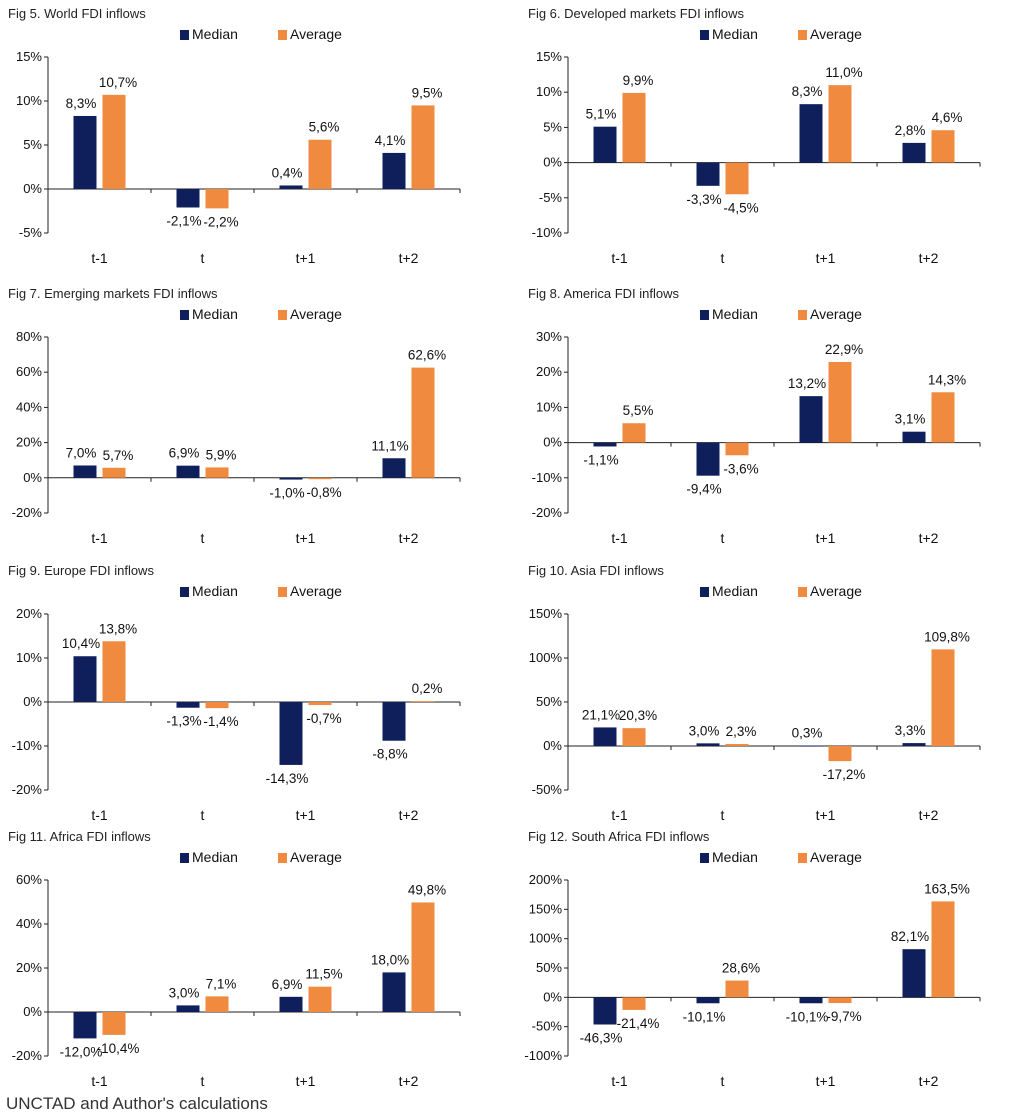  Describe the element at coordinates (638, 80) in the screenshot. I see `data-label-average-t-1: 9,9%` at that location.